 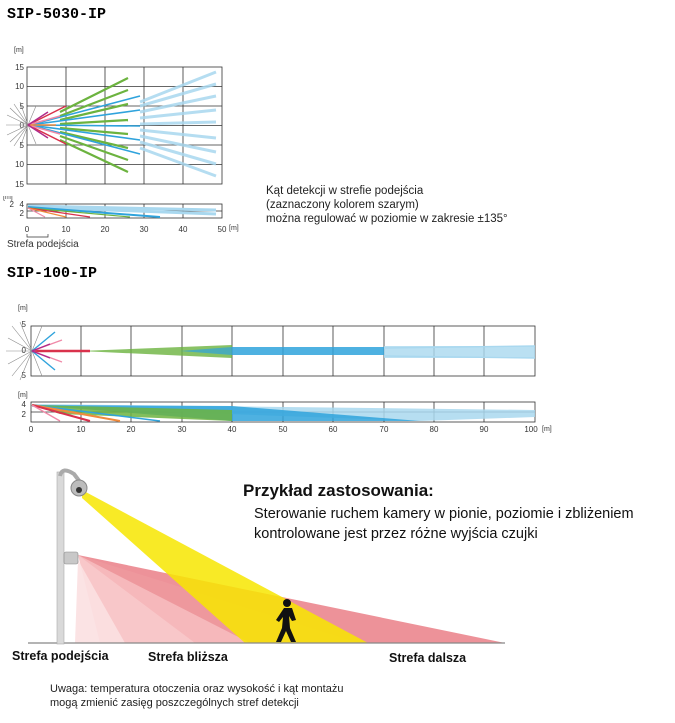 I want to click on sip100-side-view-chart: [m] 4 2 0 10 20 30 40 50 60 70 80 90 100, so click(x=285, y=413).